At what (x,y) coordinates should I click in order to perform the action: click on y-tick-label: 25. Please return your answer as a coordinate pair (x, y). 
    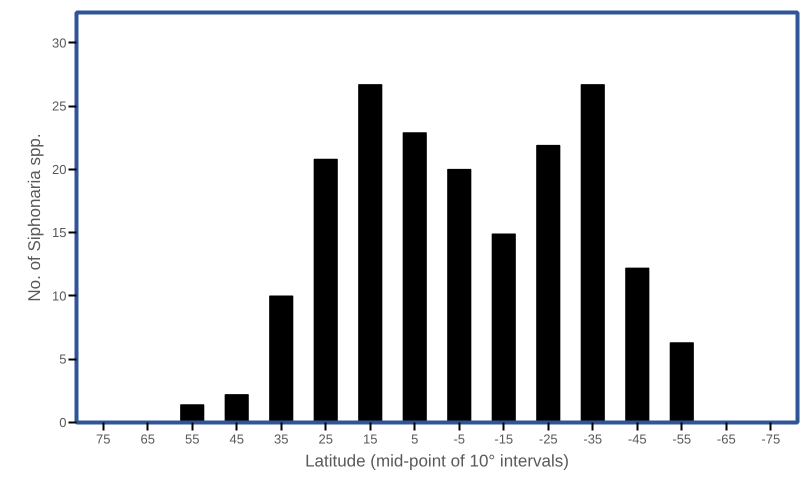
    Looking at the image, I should click on (59, 106).